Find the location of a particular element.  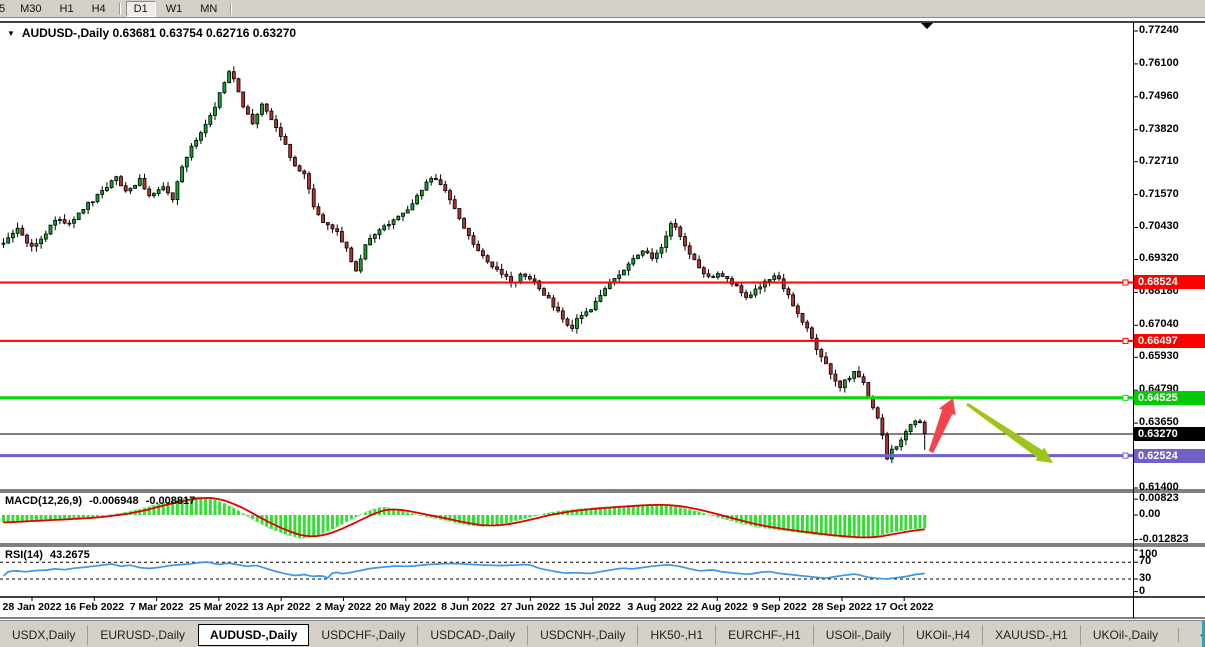

date-tick-label: 27 Jun 2022 is located at coordinates (530, 607).